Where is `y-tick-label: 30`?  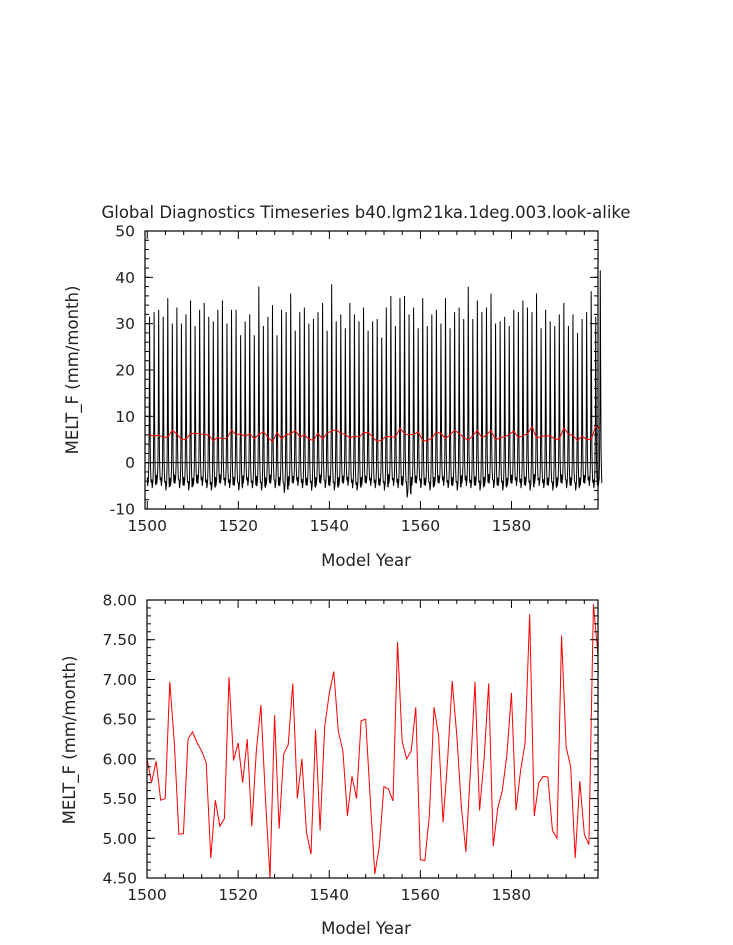
y-tick-label: 30 is located at coordinates (125, 324).